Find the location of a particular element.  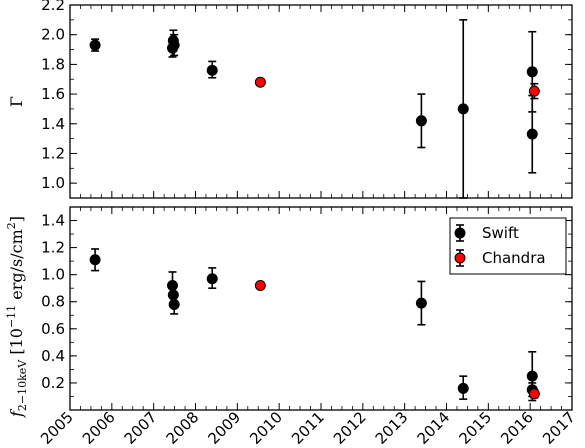

legend: Swift Chandra is located at coordinates (508, 246).